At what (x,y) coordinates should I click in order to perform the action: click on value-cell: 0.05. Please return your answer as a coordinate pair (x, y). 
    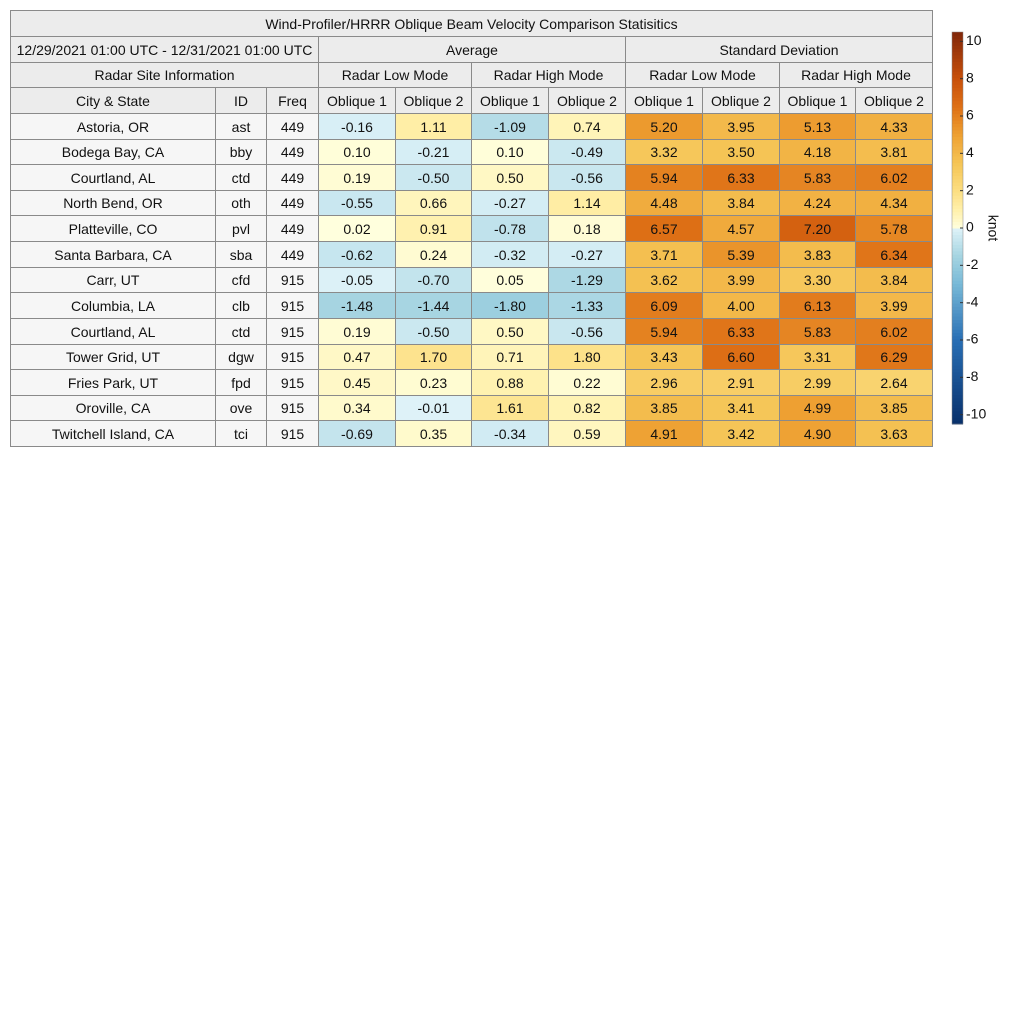
    Looking at the image, I should click on (510, 280).